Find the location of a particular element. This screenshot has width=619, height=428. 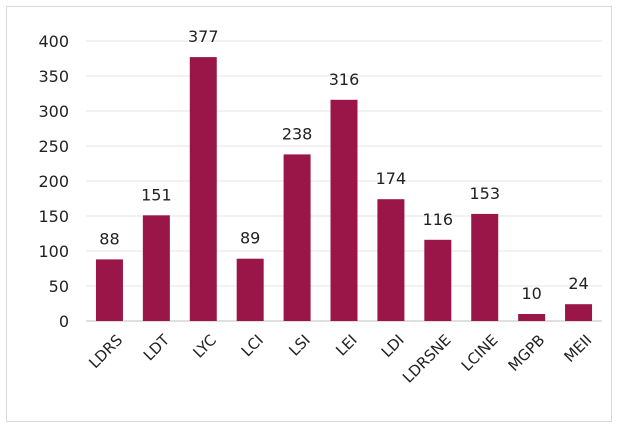

data-label: 151 is located at coordinates (156, 194).